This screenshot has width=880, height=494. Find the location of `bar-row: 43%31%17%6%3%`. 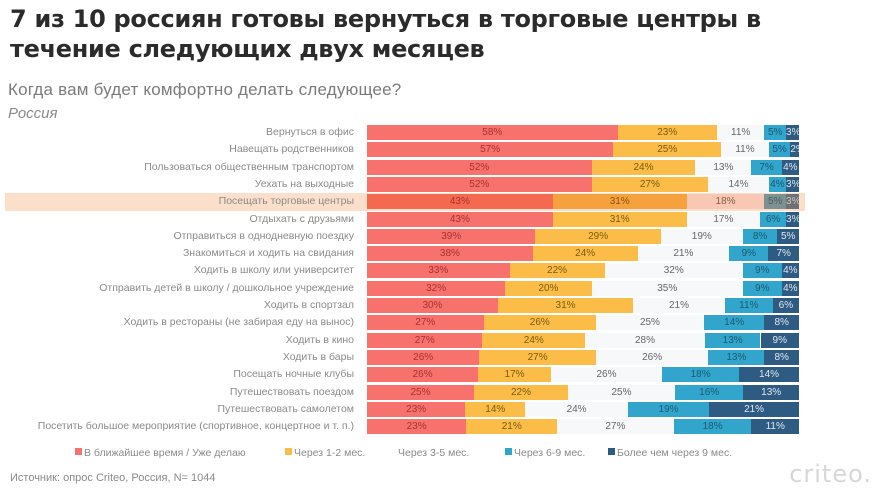

bar-row: 43%31%17%6%3% is located at coordinates (583, 219).